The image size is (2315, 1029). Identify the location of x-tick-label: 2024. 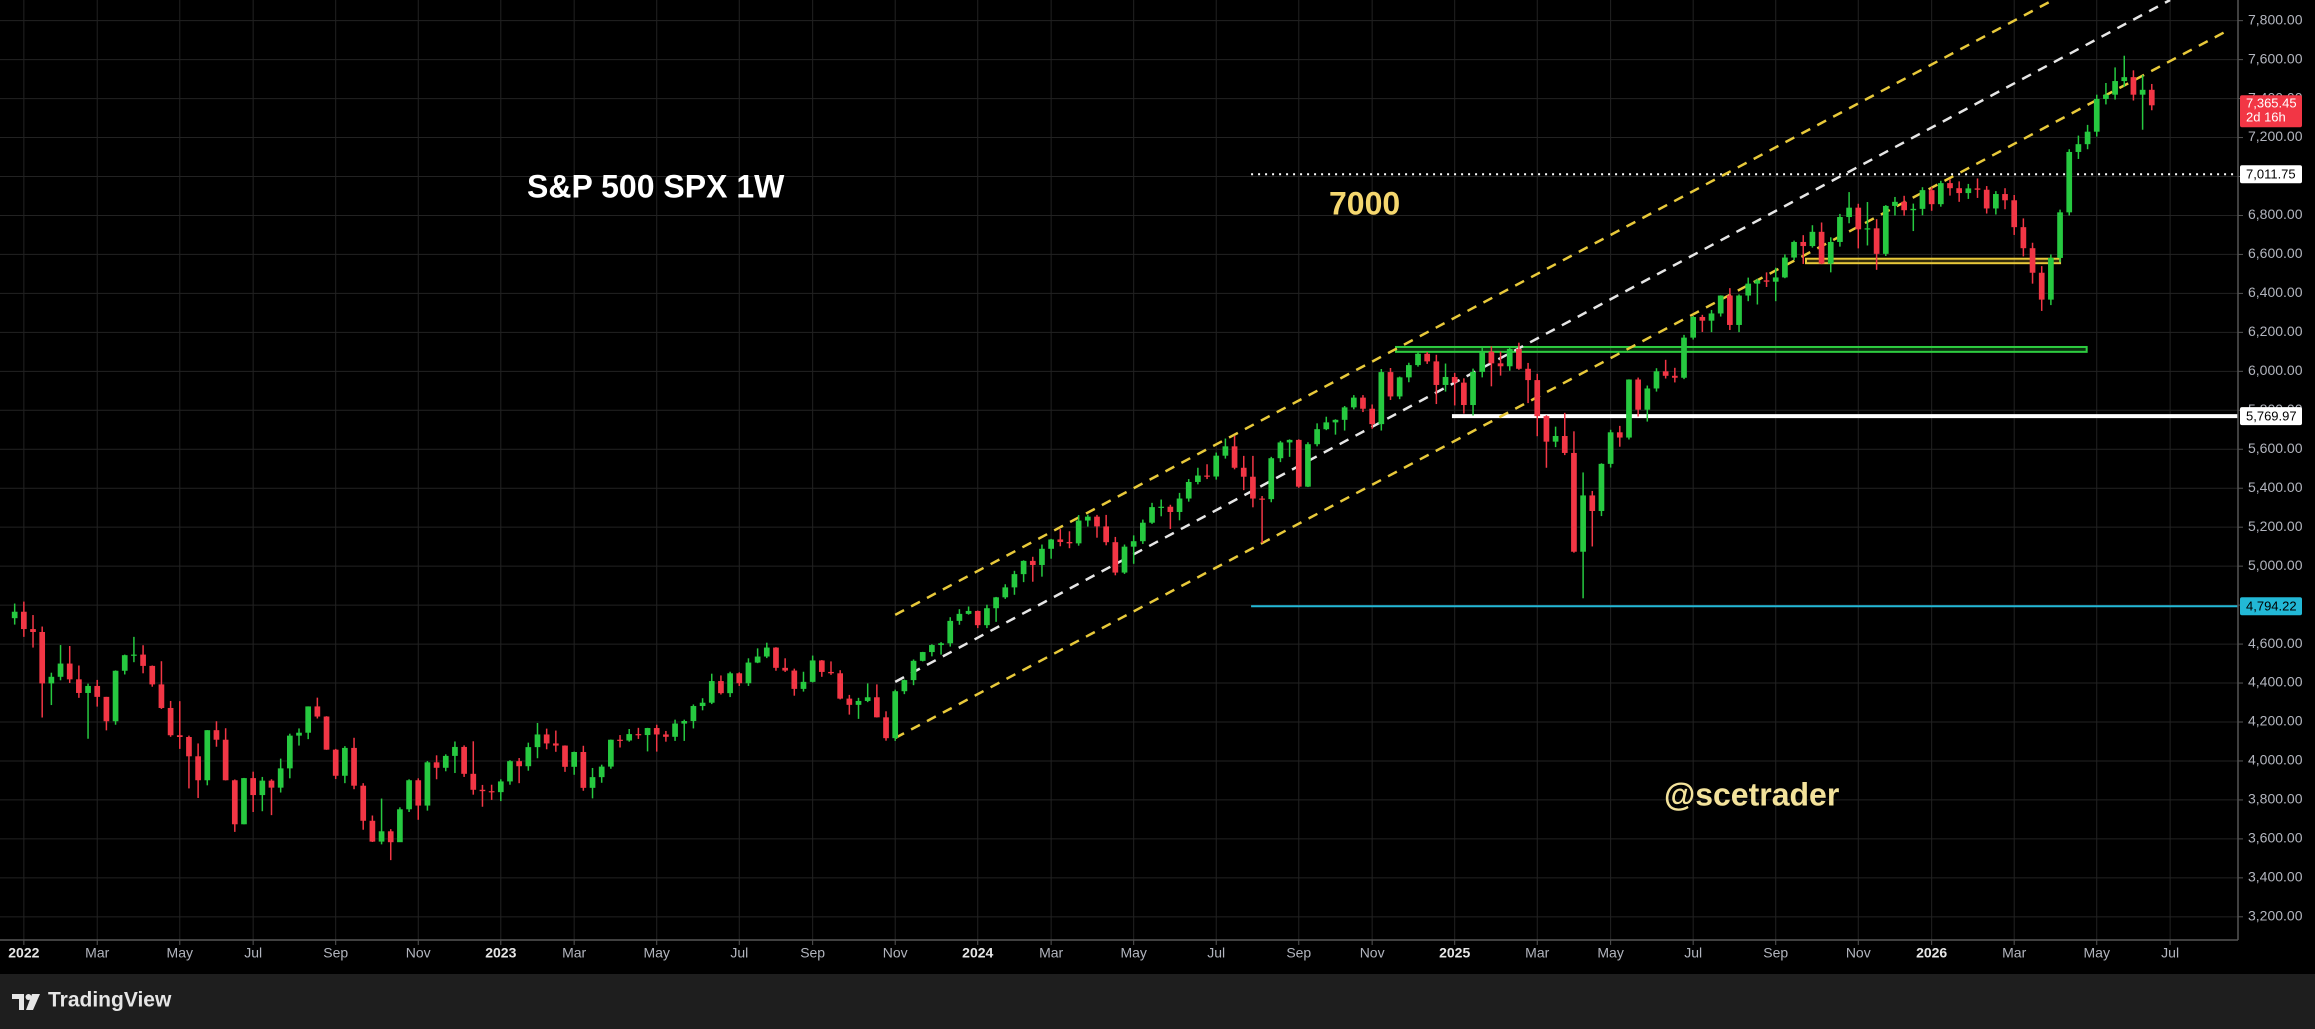
(977, 953).